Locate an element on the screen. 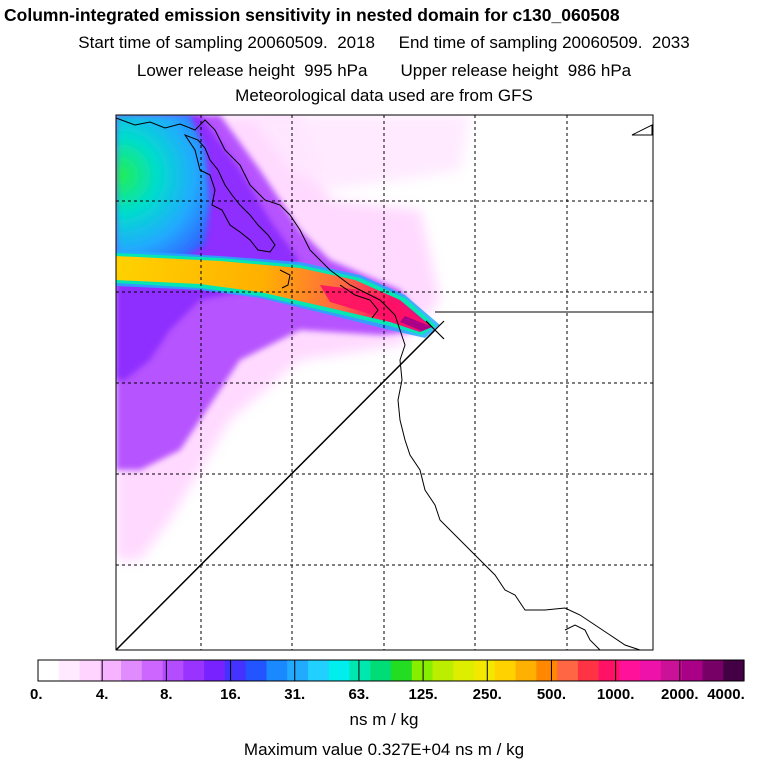  colorbar-tick-label: 63. is located at coordinates (358, 694).